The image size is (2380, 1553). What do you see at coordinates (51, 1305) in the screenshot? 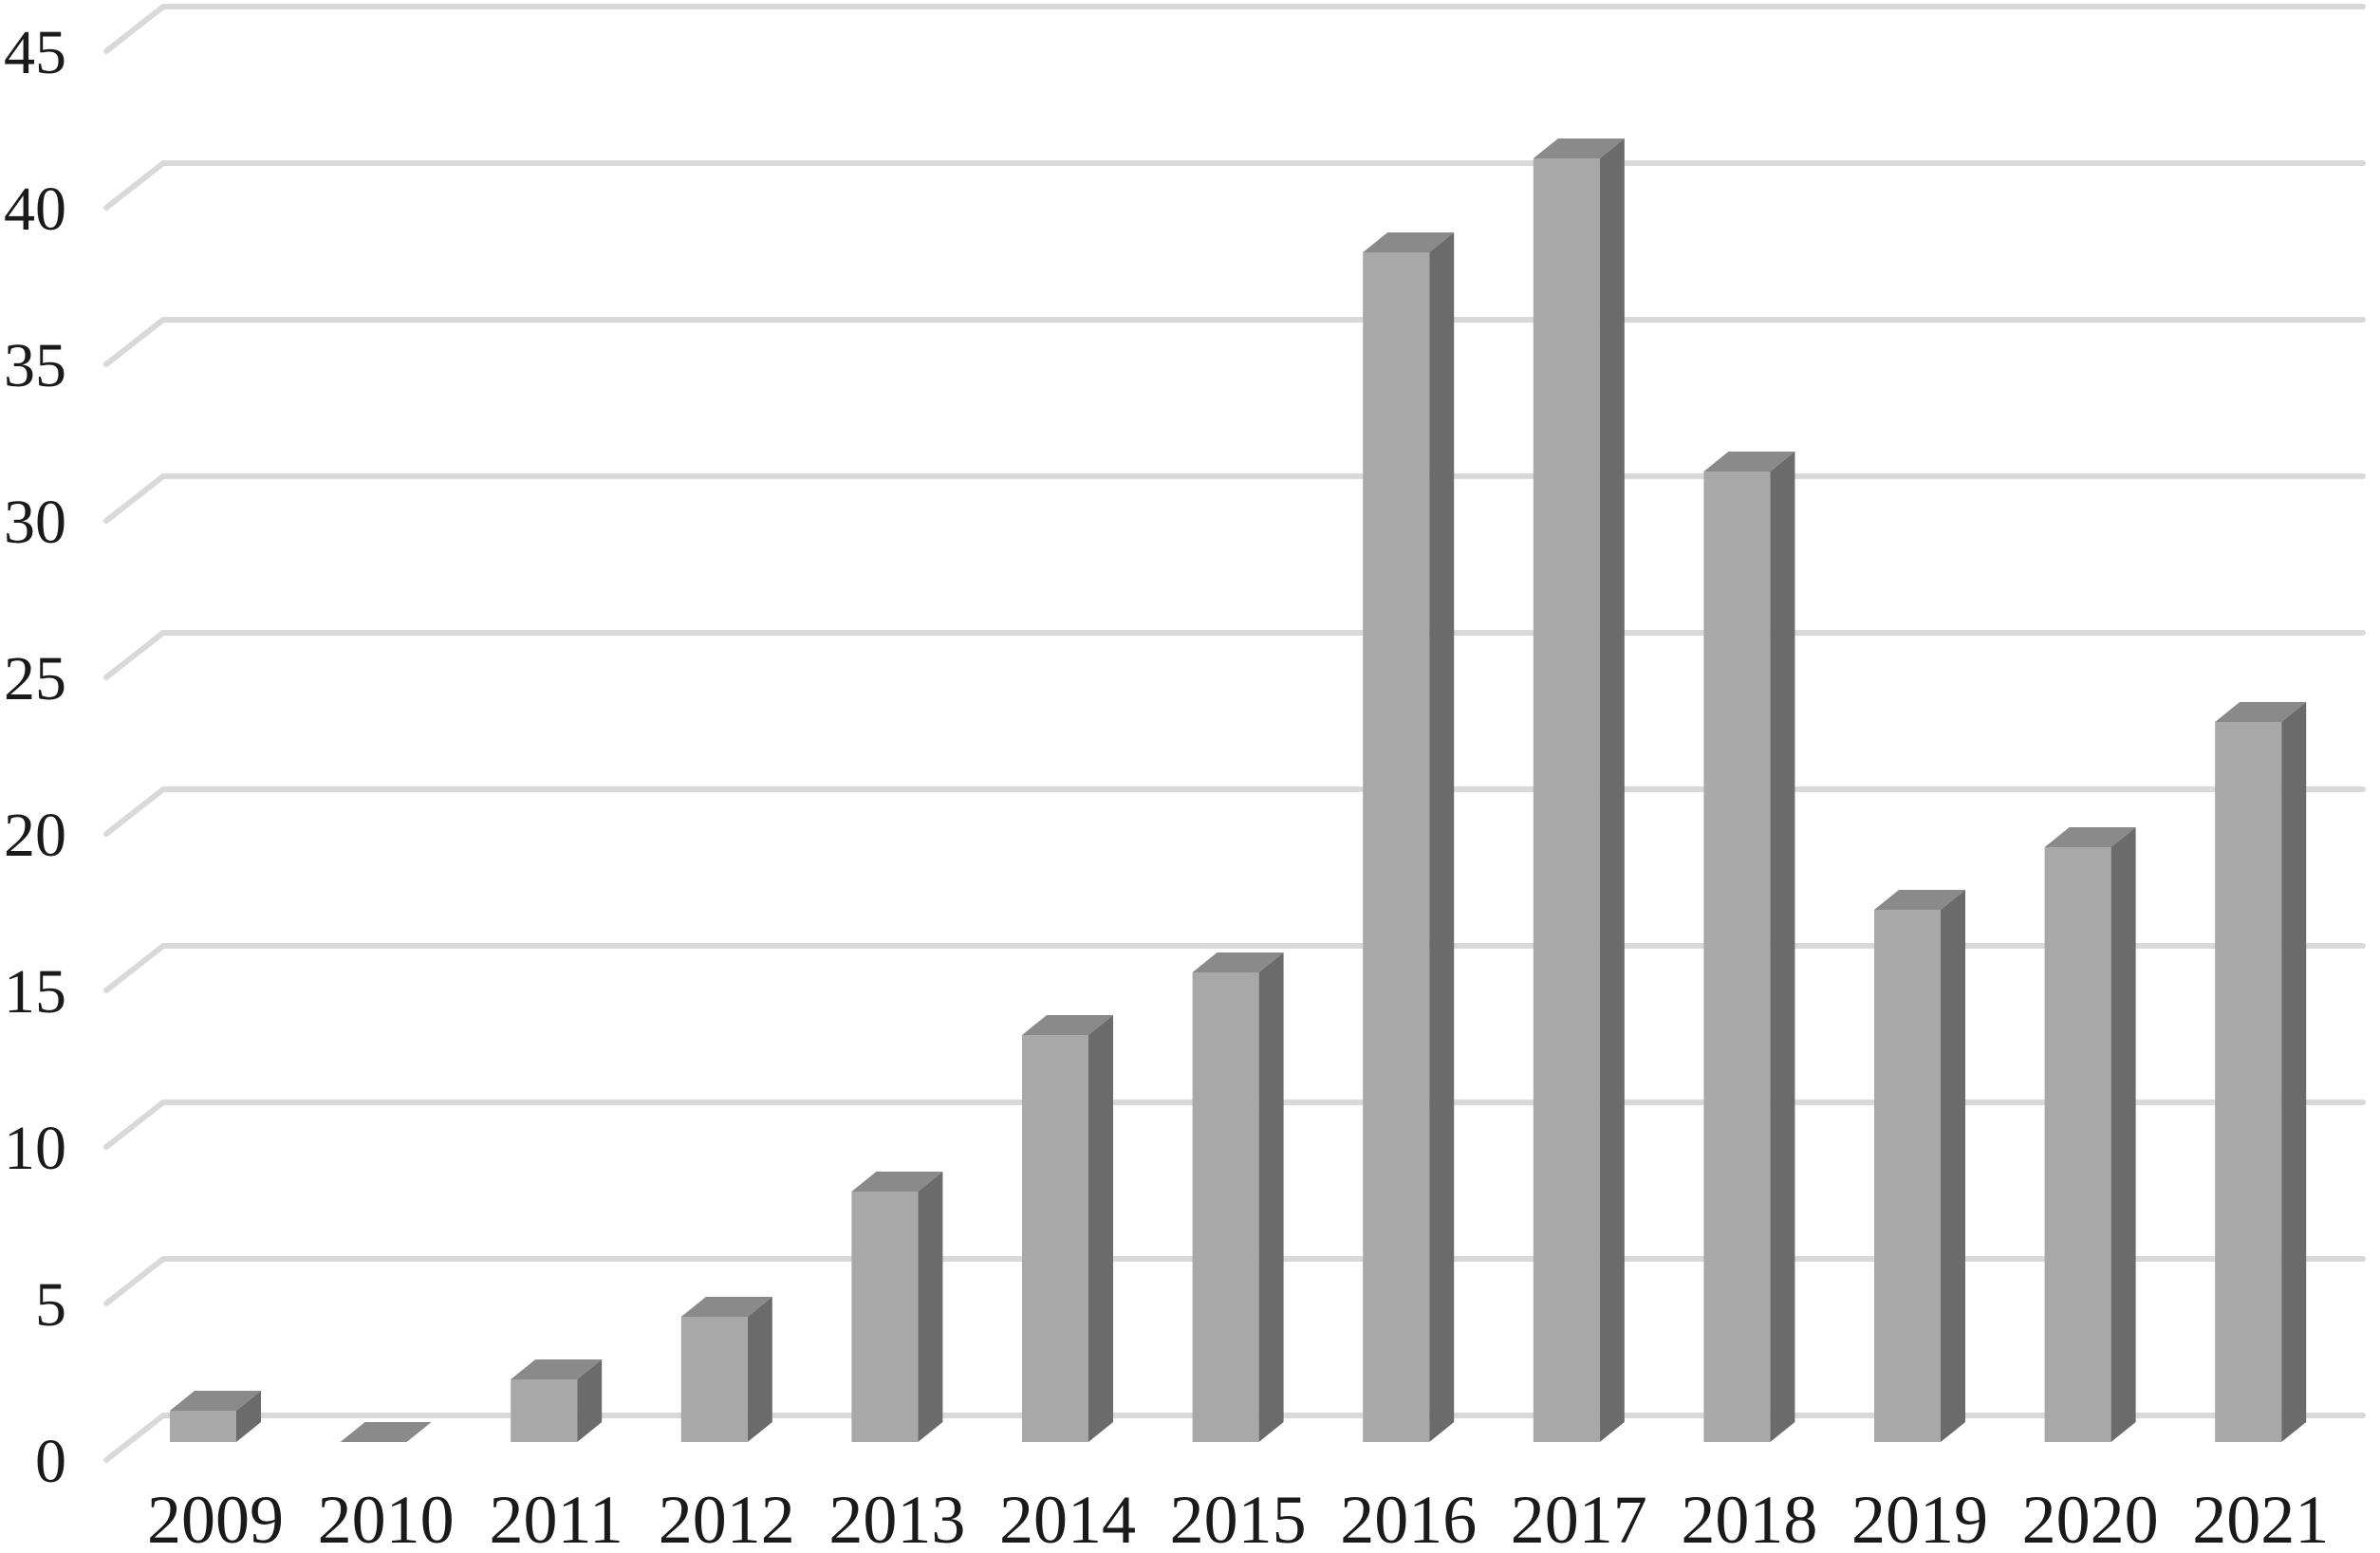
I see `y-tick-label-5: 5` at bounding box center [51, 1305].